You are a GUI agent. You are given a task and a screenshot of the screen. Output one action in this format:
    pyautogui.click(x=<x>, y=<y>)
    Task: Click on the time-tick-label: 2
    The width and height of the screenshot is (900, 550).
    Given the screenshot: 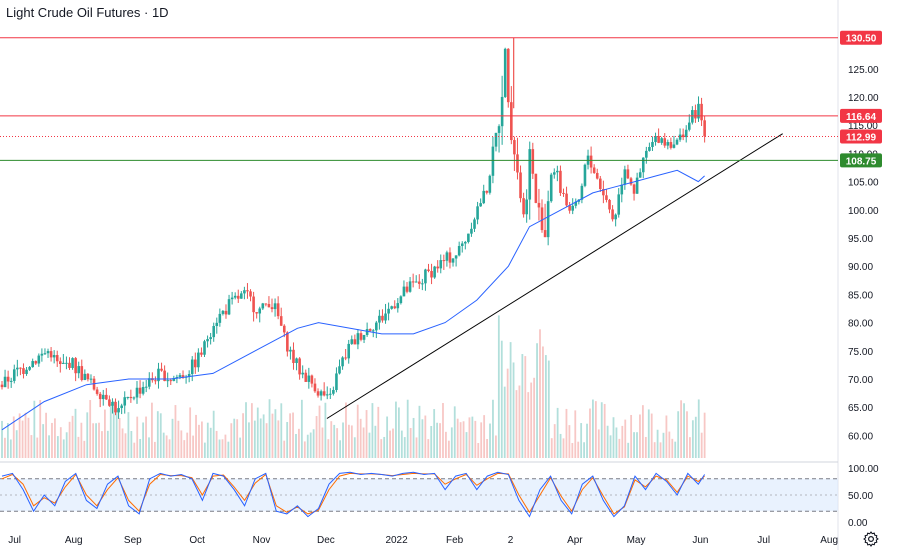 What is the action you would take?
    pyautogui.click(x=511, y=540)
    